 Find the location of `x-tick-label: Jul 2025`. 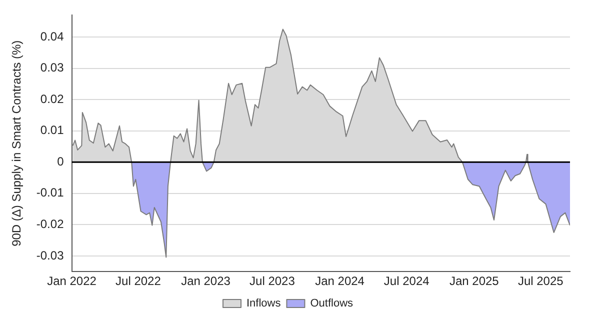

x-tick-label: Jul 2025 is located at coordinates (541, 281).